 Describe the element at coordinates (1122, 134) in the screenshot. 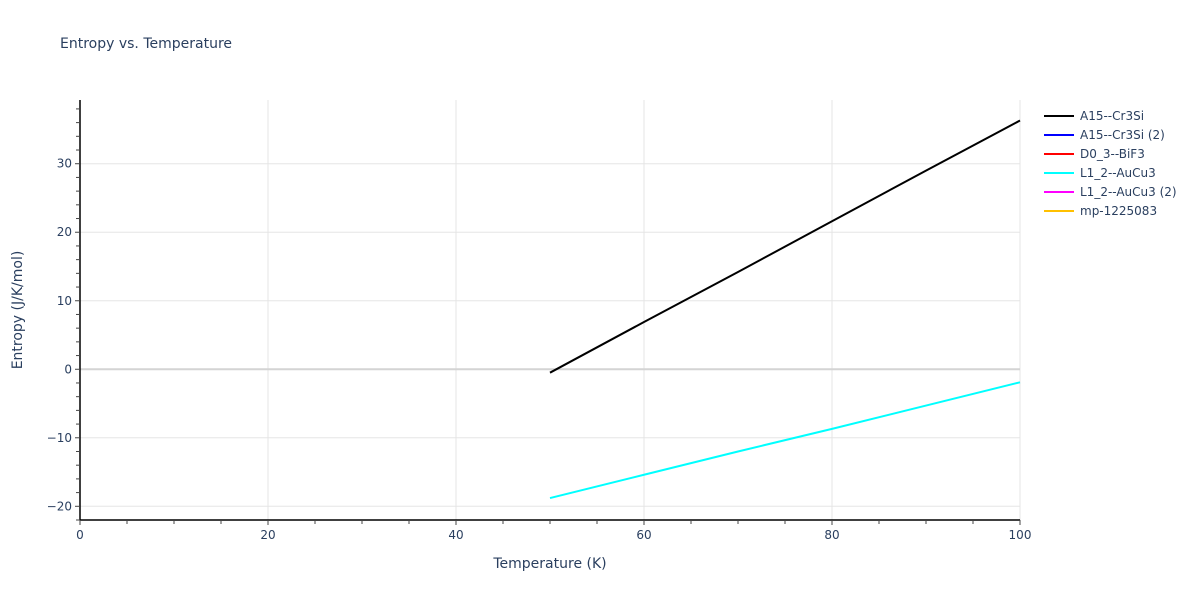

I see `legend-label: A15--Cr3Si (2)` at that location.